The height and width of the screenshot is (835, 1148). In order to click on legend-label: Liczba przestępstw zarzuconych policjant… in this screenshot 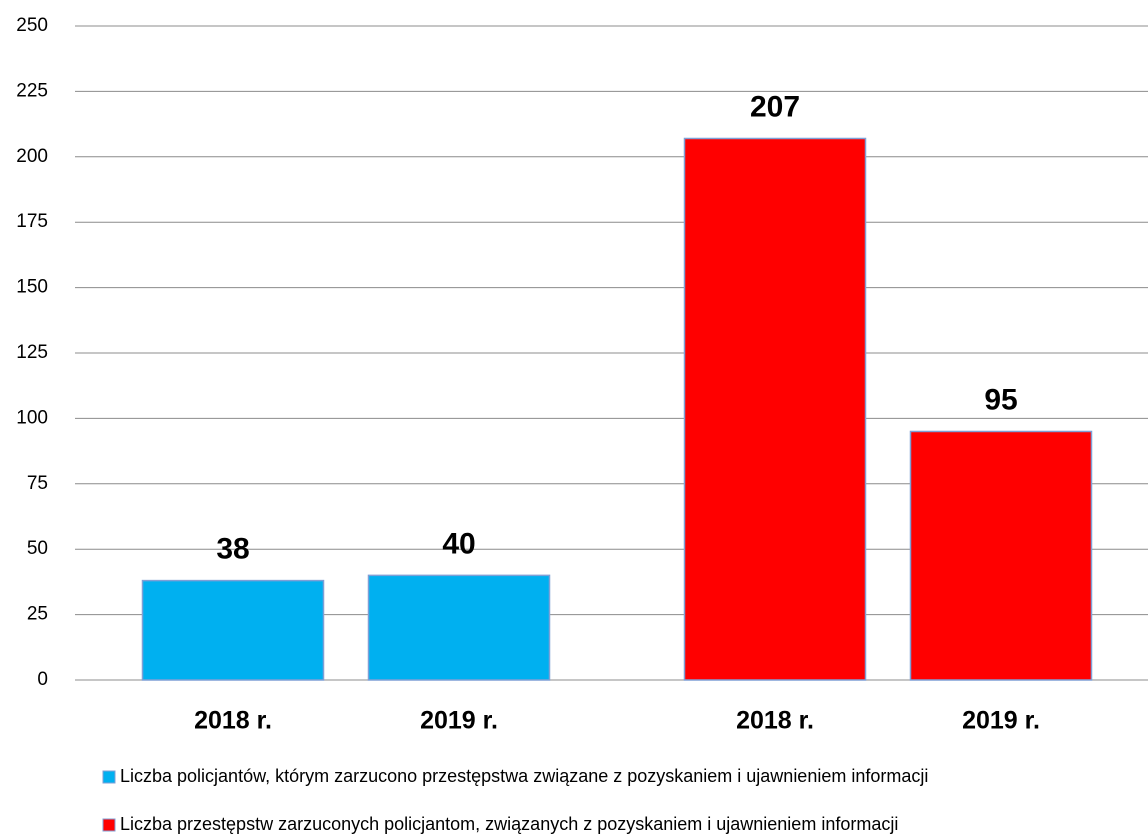, I will do `click(509, 824)`.